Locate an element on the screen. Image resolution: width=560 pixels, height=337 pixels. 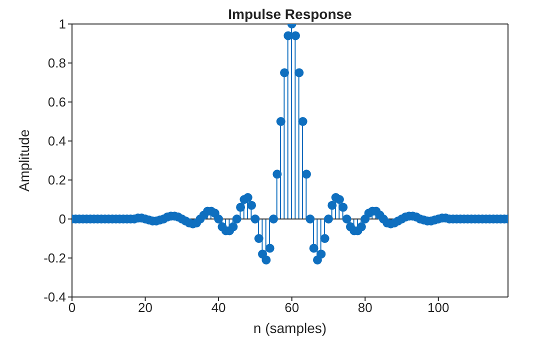
x-tick-label: 80 is located at coordinates (365, 308).